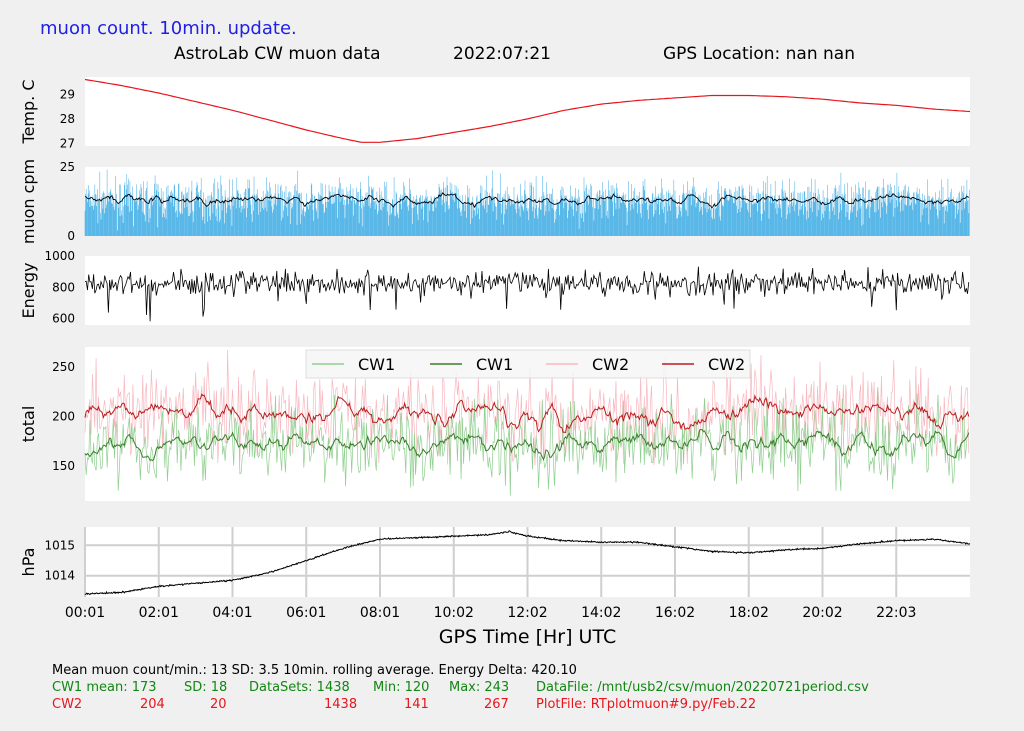  What do you see at coordinates (496, 704) in the screenshot?
I see `cw2-max: 267` at bounding box center [496, 704].